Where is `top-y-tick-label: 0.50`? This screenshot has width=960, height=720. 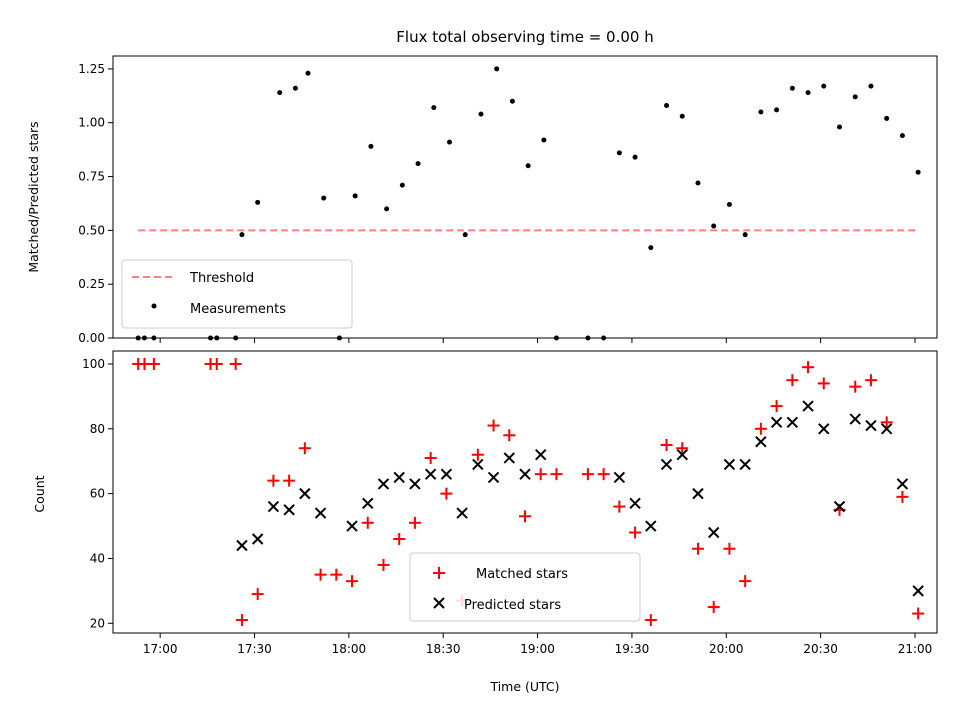
top-y-tick-label: 0.50 is located at coordinates (91, 230).